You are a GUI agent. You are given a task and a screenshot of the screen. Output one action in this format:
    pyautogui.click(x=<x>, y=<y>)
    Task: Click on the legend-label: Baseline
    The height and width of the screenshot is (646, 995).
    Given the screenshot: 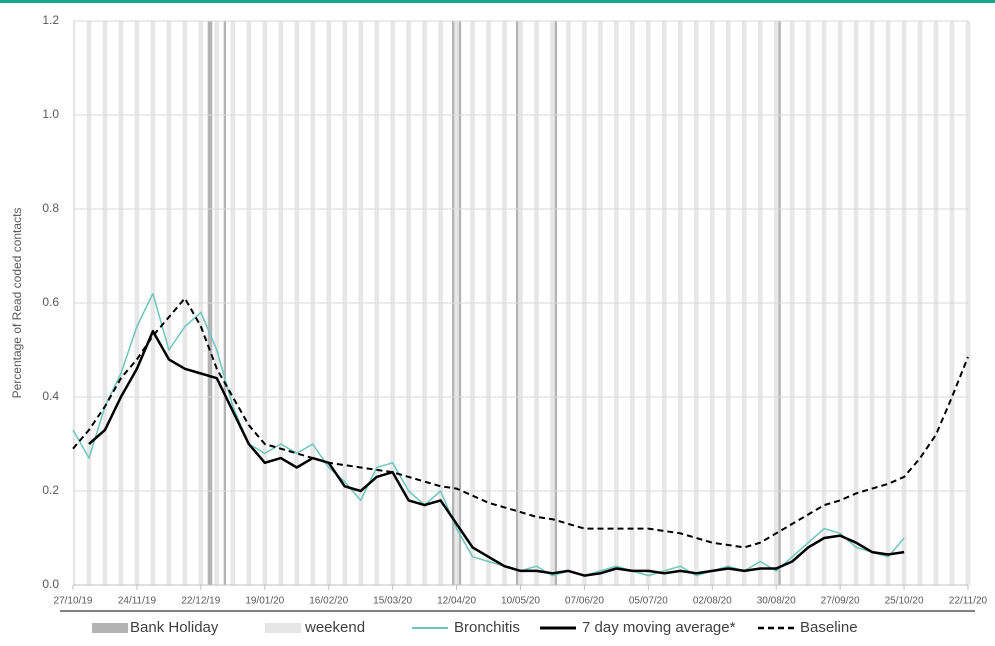 What is the action you would take?
    pyautogui.click(x=829, y=627)
    